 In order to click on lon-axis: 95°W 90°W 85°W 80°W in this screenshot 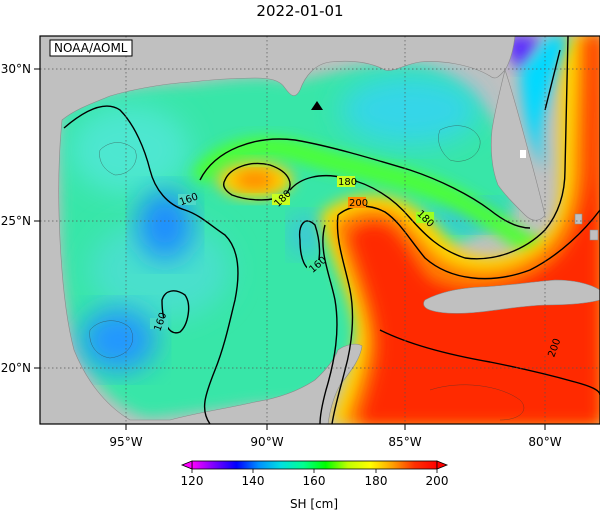, I will do `click(335, 436)`.